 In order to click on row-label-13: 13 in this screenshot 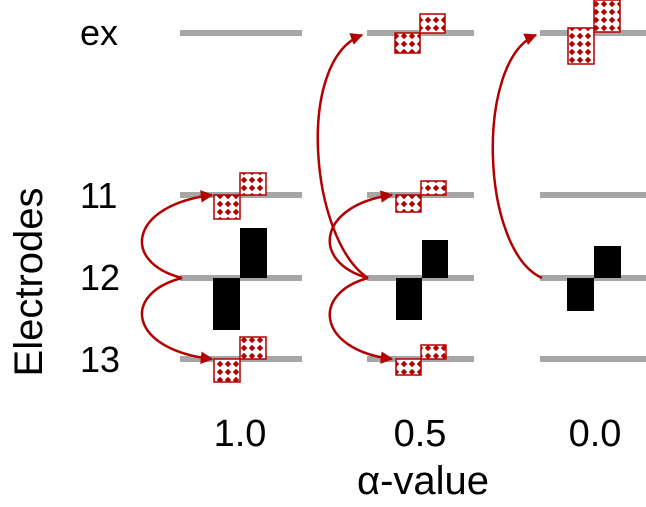, I will do `click(100, 359)`.